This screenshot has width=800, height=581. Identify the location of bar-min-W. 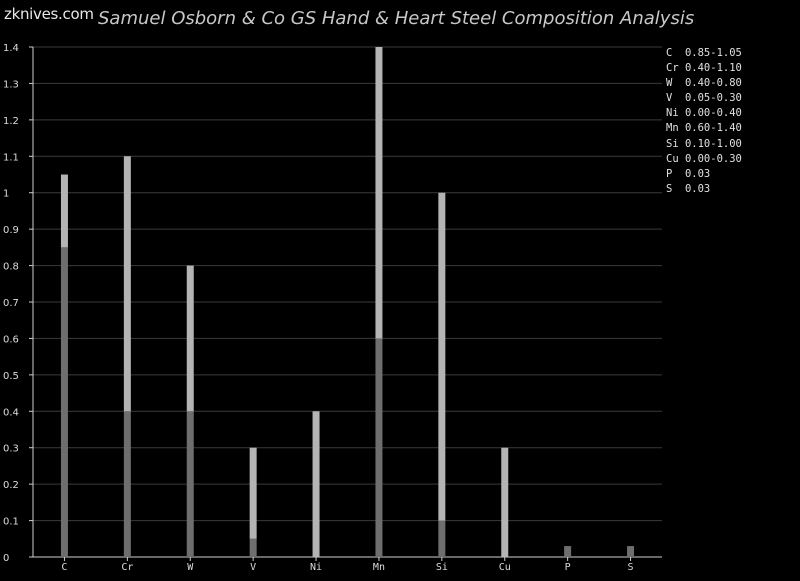
(190, 484).